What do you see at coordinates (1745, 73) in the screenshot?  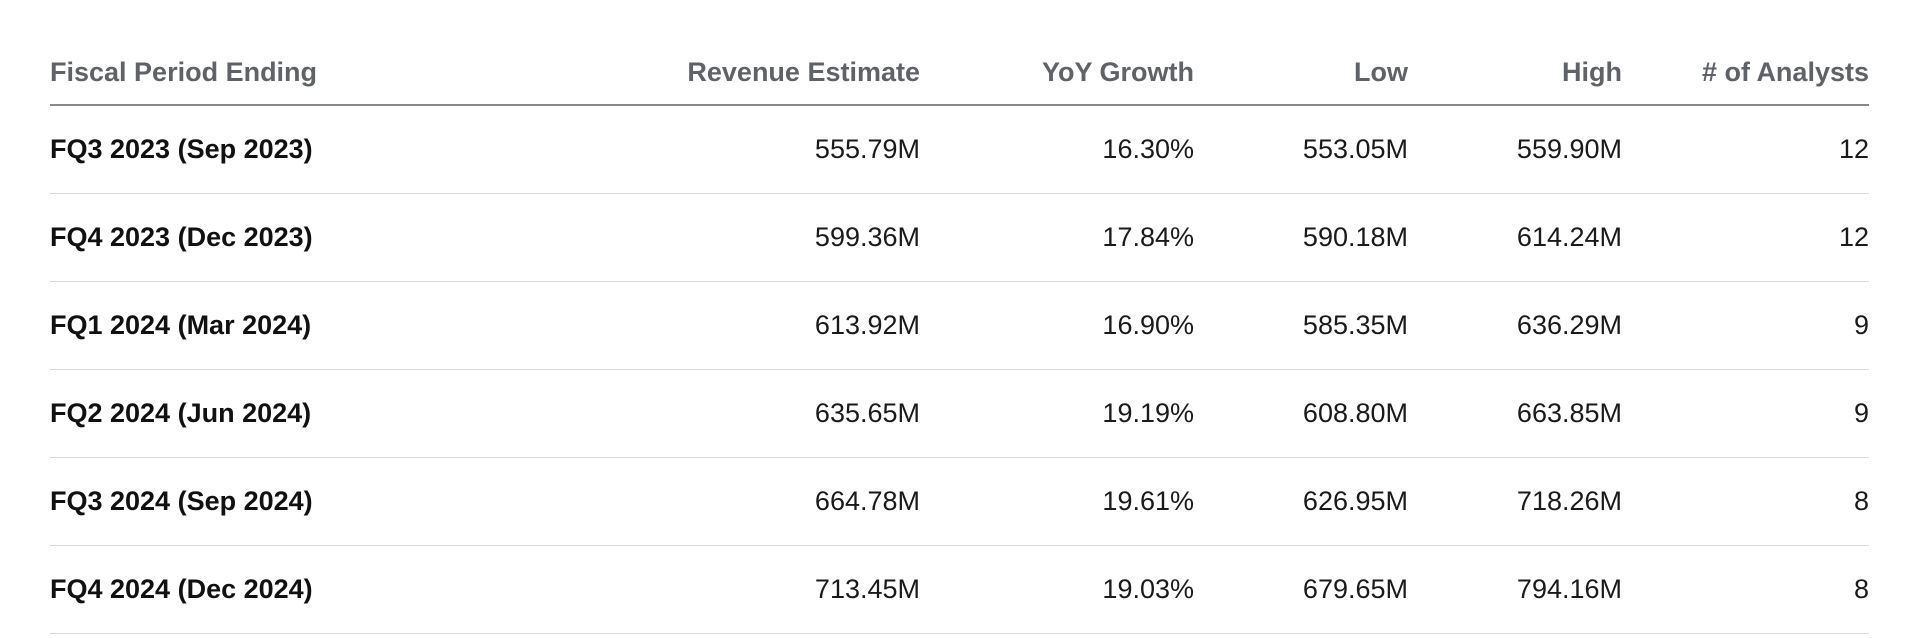 I see `column-header-analysts: # of Analysts` at bounding box center [1745, 73].